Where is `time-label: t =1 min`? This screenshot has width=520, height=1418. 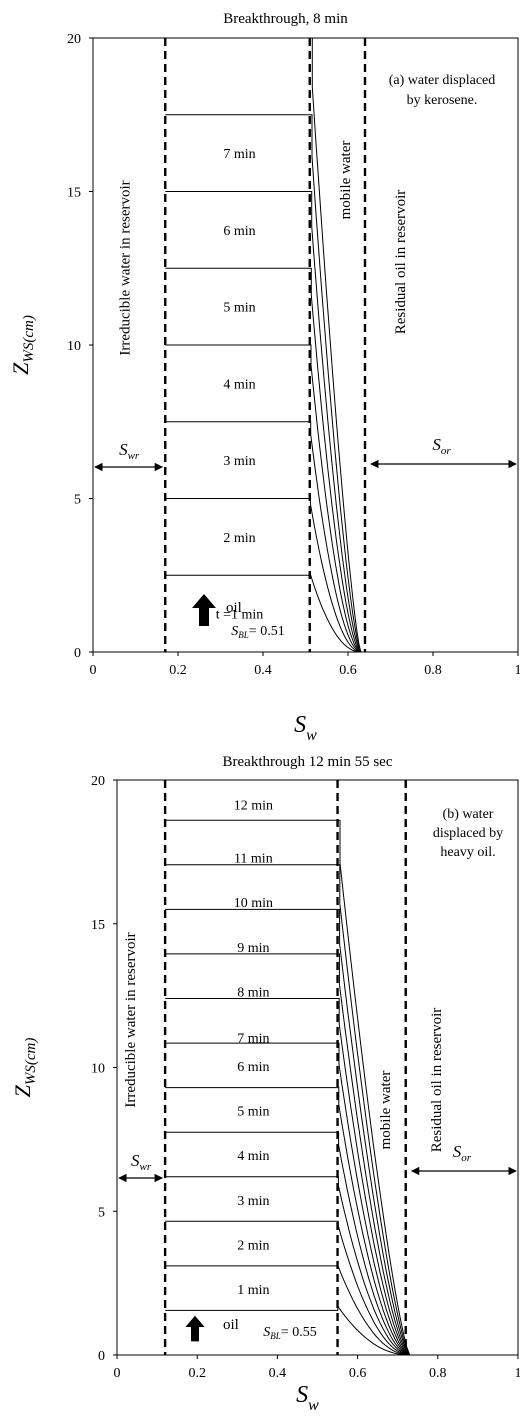 time-label: t =1 min is located at coordinates (240, 615).